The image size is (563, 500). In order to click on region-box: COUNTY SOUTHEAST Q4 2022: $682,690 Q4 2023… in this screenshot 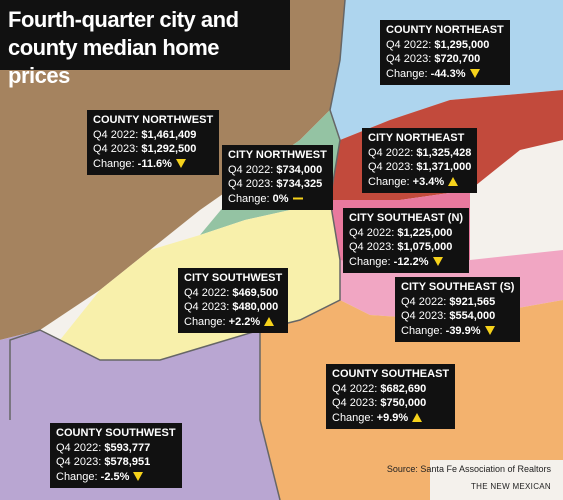, I will do `click(391, 396)`.